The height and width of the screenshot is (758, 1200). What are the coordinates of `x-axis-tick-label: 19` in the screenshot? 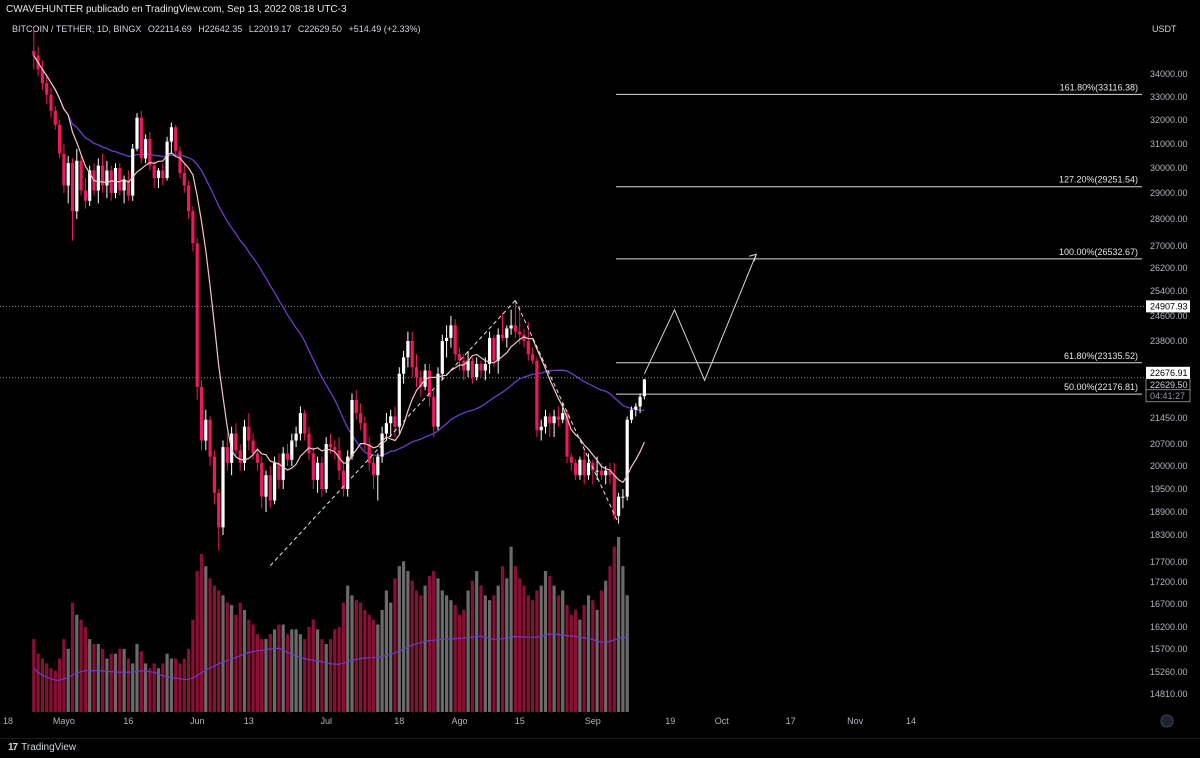 It's located at (670, 721).